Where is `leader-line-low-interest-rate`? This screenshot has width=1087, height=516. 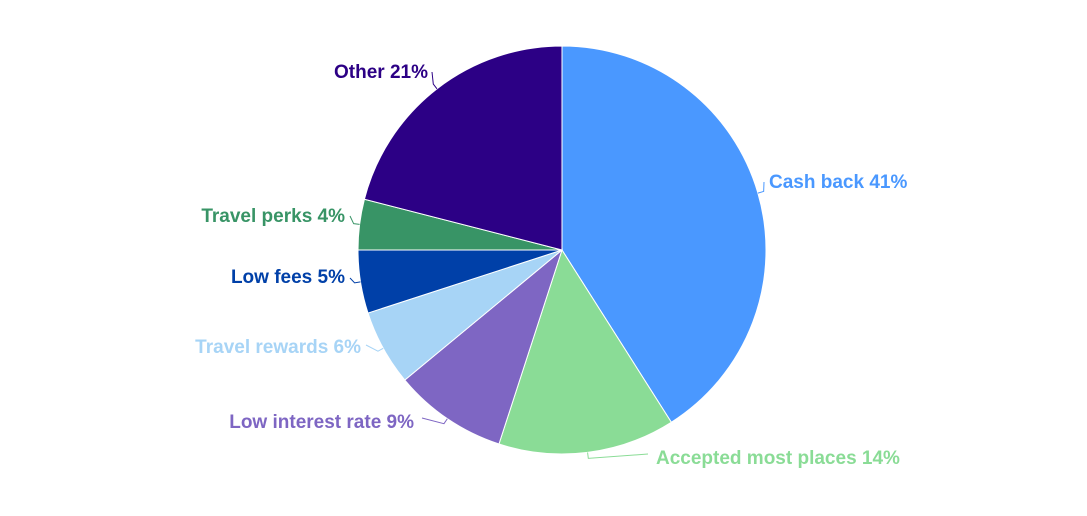
leader-line-low-interest-rate is located at coordinates (434, 421).